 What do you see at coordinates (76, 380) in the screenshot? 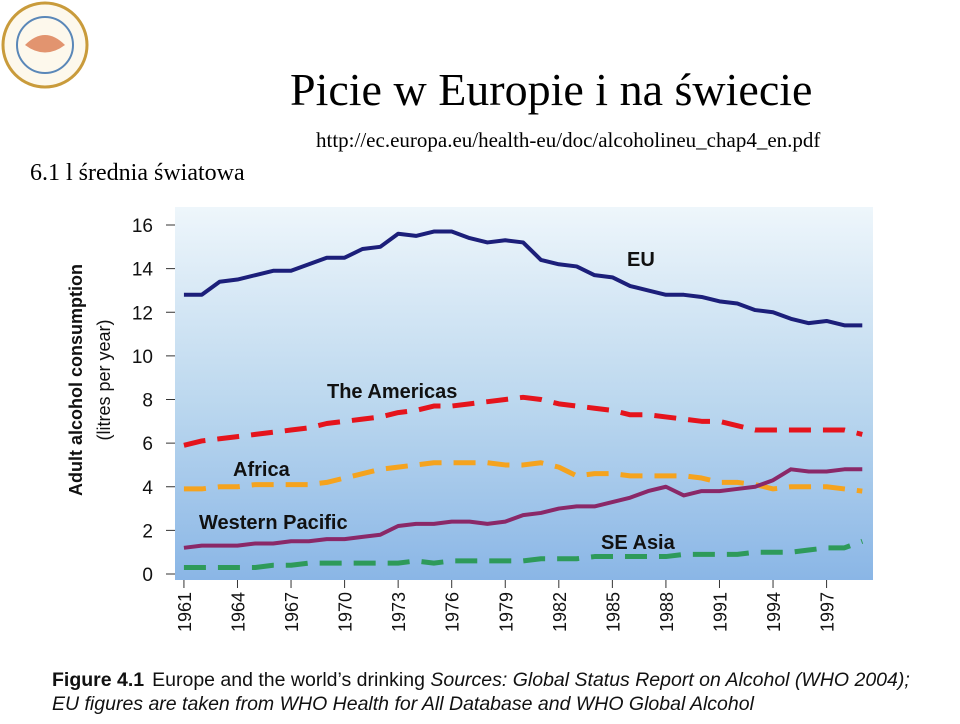
I see `y-axis-label: Adult alcohol consumption` at bounding box center [76, 380].